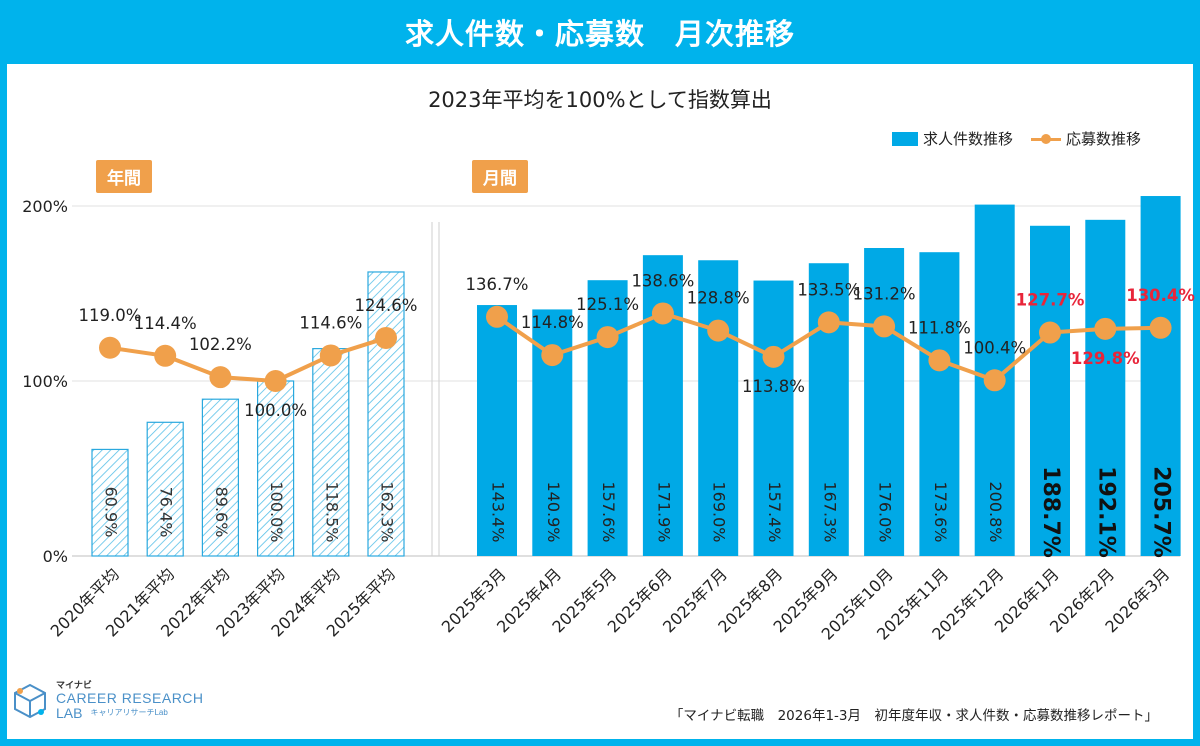  Describe the element at coordinates (221, 512) in the screenshot. I see `bar-value-label: 89.6%` at that location.